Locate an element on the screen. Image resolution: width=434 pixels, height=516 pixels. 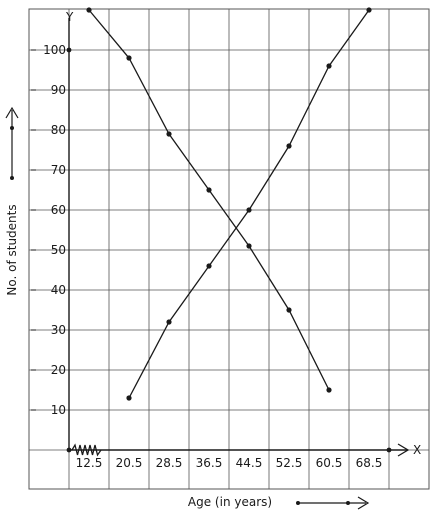
y-tick-label: 50 is located at coordinates (58, 250).